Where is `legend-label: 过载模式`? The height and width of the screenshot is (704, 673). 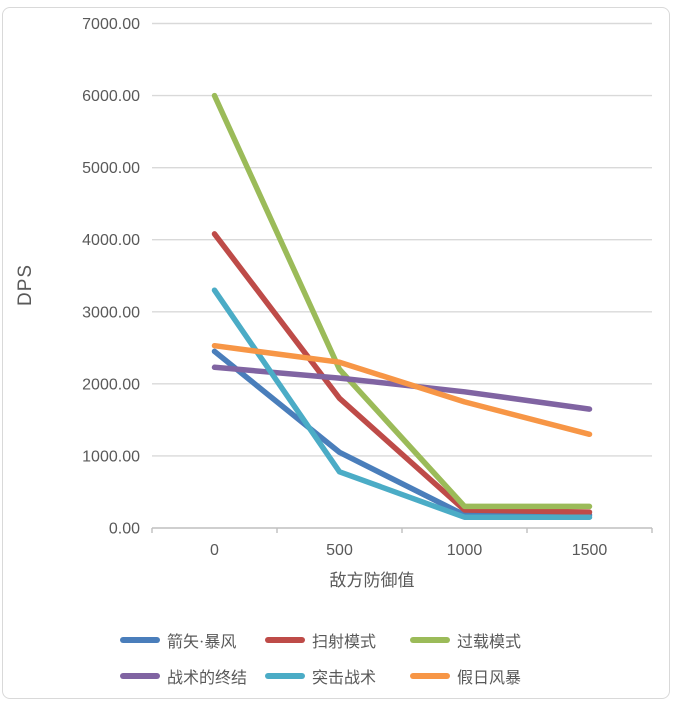 legend-label: 过载模式 is located at coordinates (489, 642).